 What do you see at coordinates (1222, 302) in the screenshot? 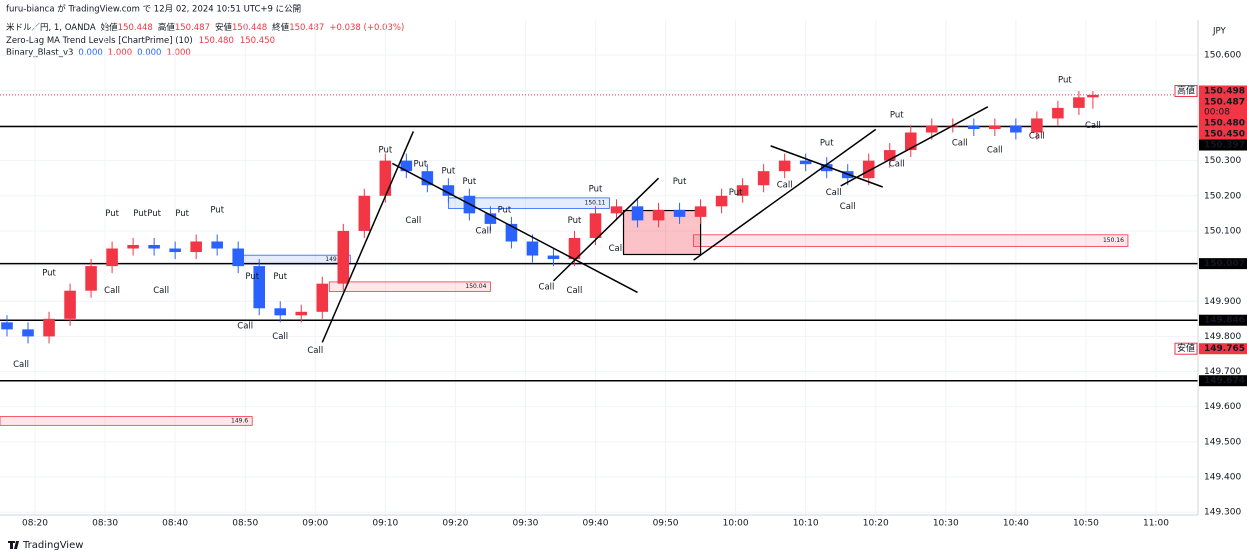
I see `y-tick-label: 149.900` at bounding box center [1222, 302].